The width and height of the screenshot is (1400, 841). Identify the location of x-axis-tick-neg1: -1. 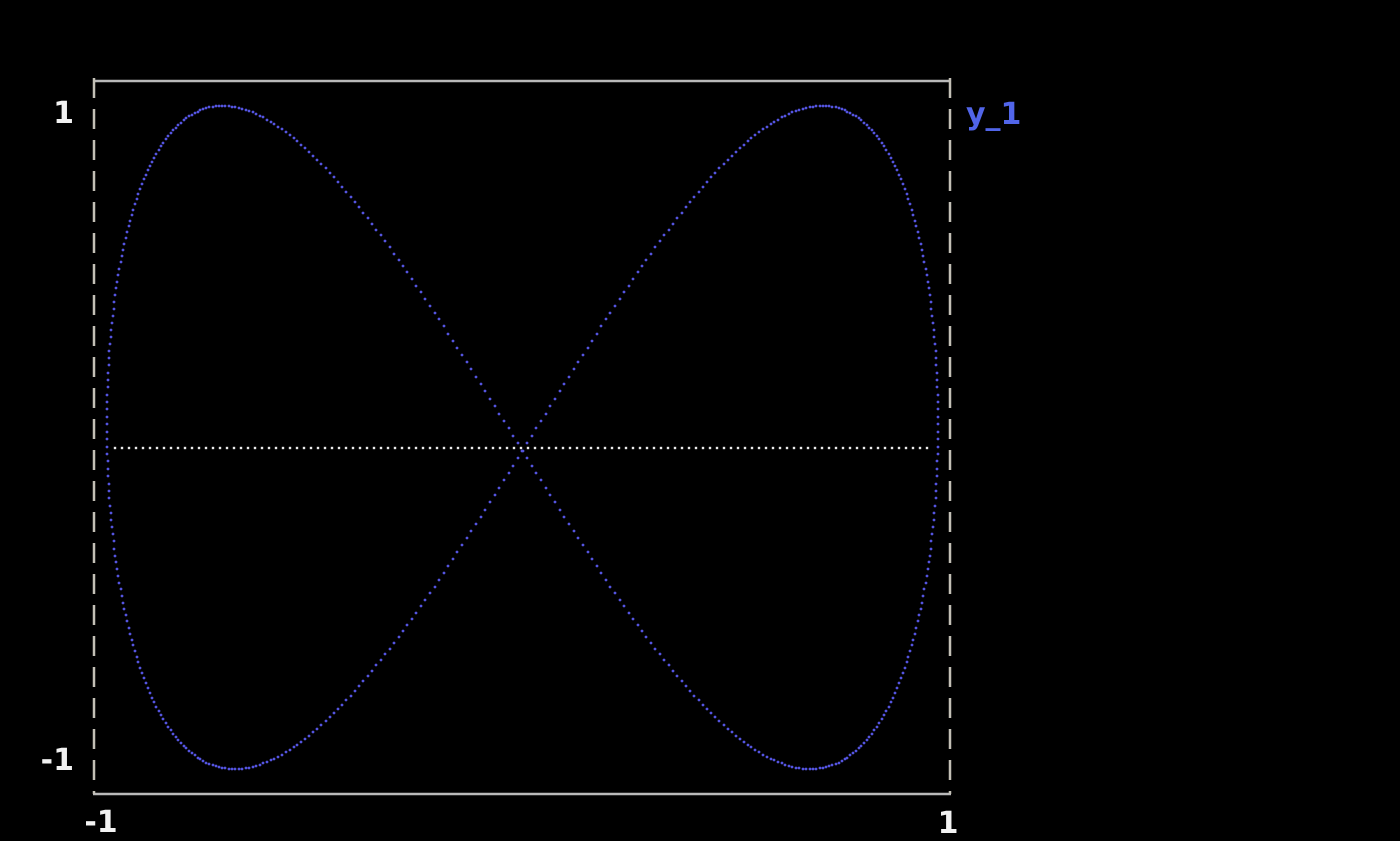
(101, 822).